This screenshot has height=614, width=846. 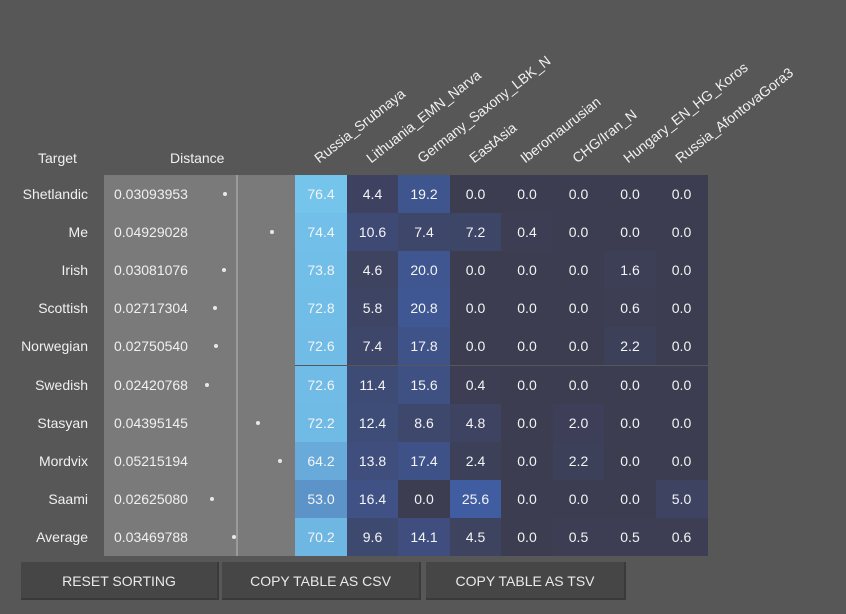 I want to click on row-target-label: Scottish, so click(x=63, y=308).